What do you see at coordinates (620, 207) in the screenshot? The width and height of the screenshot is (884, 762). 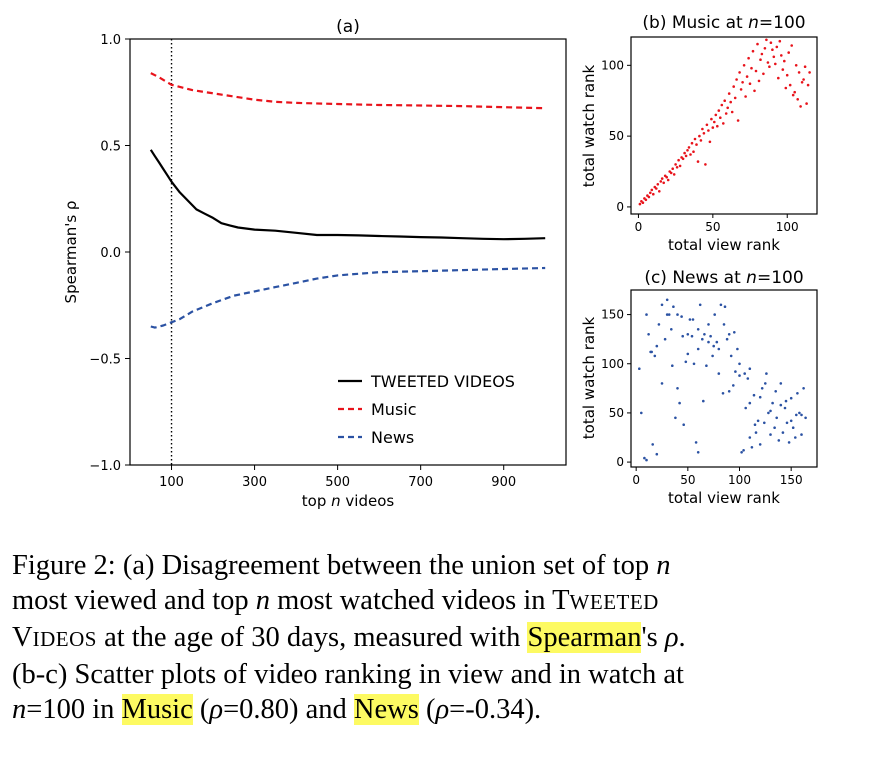 I see `panel-b-ytick-label: 0` at bounding box center [620, 207].